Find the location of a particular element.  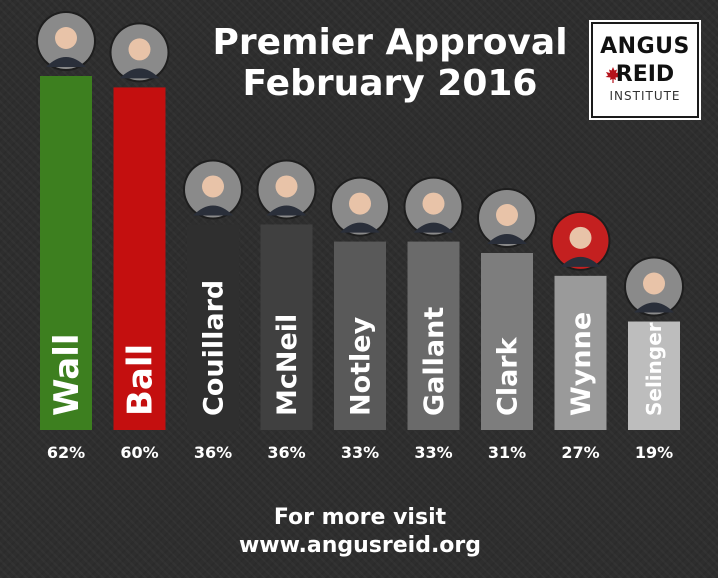

bar-label-wall: Wall is located at coordinates (67, 374).